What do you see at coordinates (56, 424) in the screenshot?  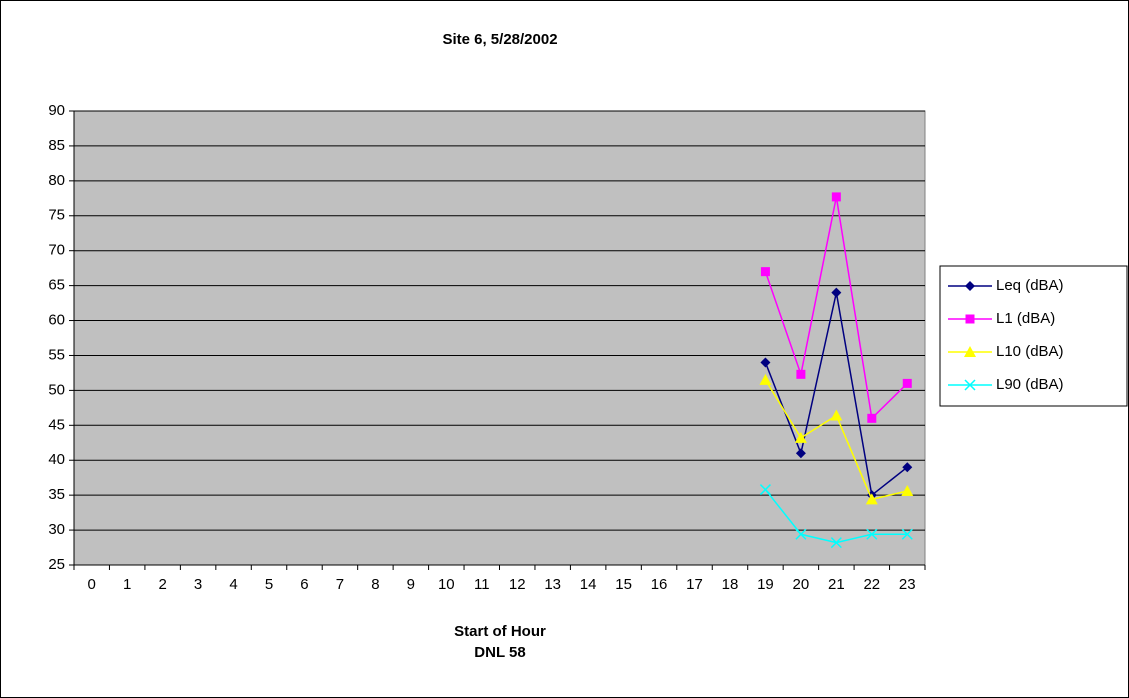 I see `y-tick-label: 45` at bounding box center [56, 424].